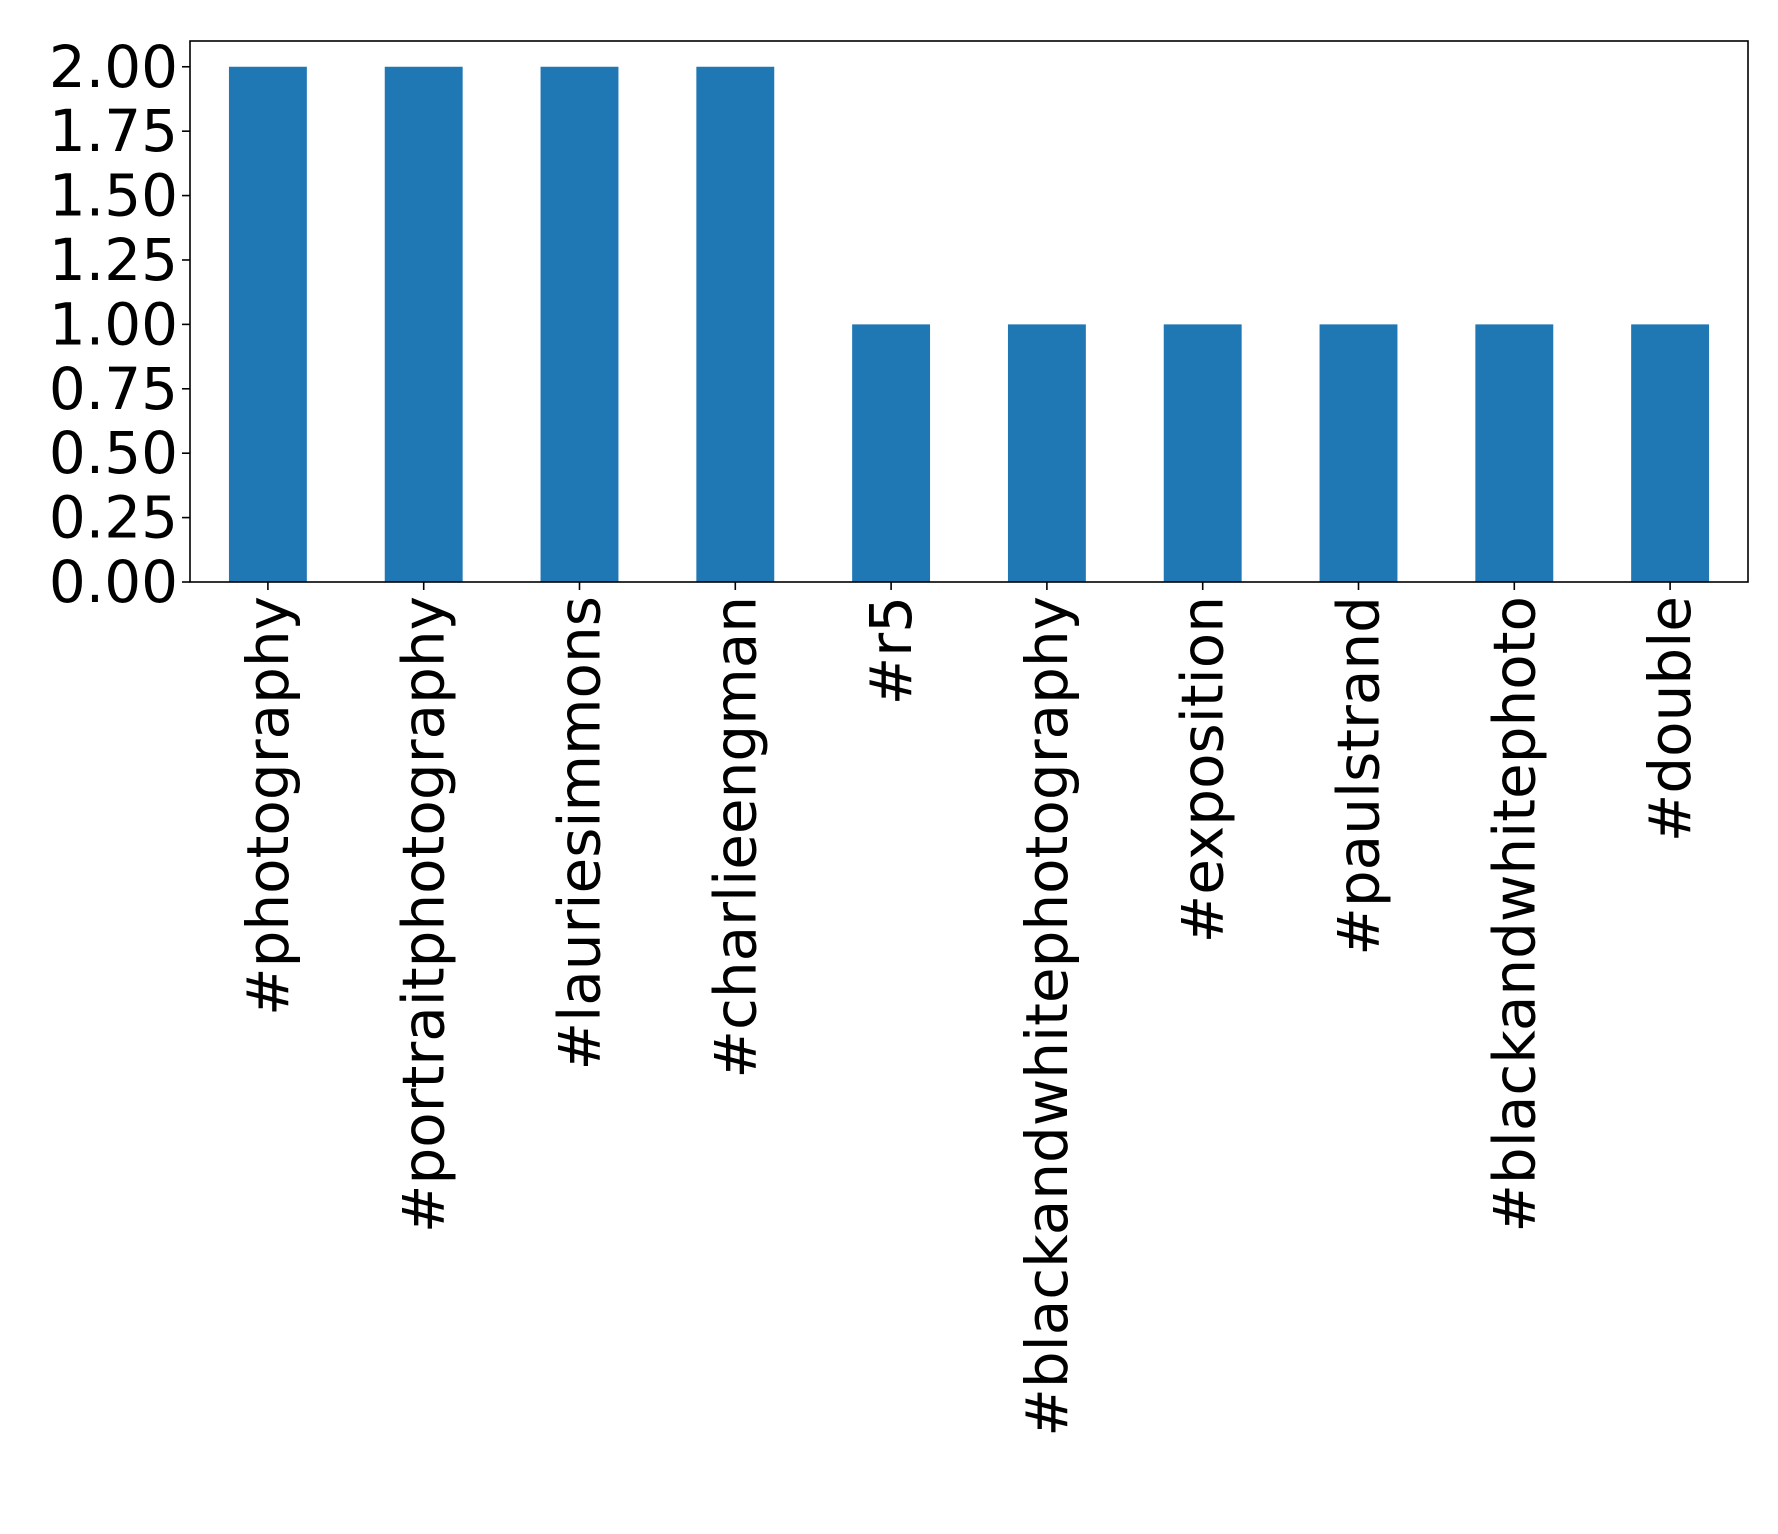 The image size is (1778, 1534). I want to click on x-tick-label: #photography, so click(268, 806).